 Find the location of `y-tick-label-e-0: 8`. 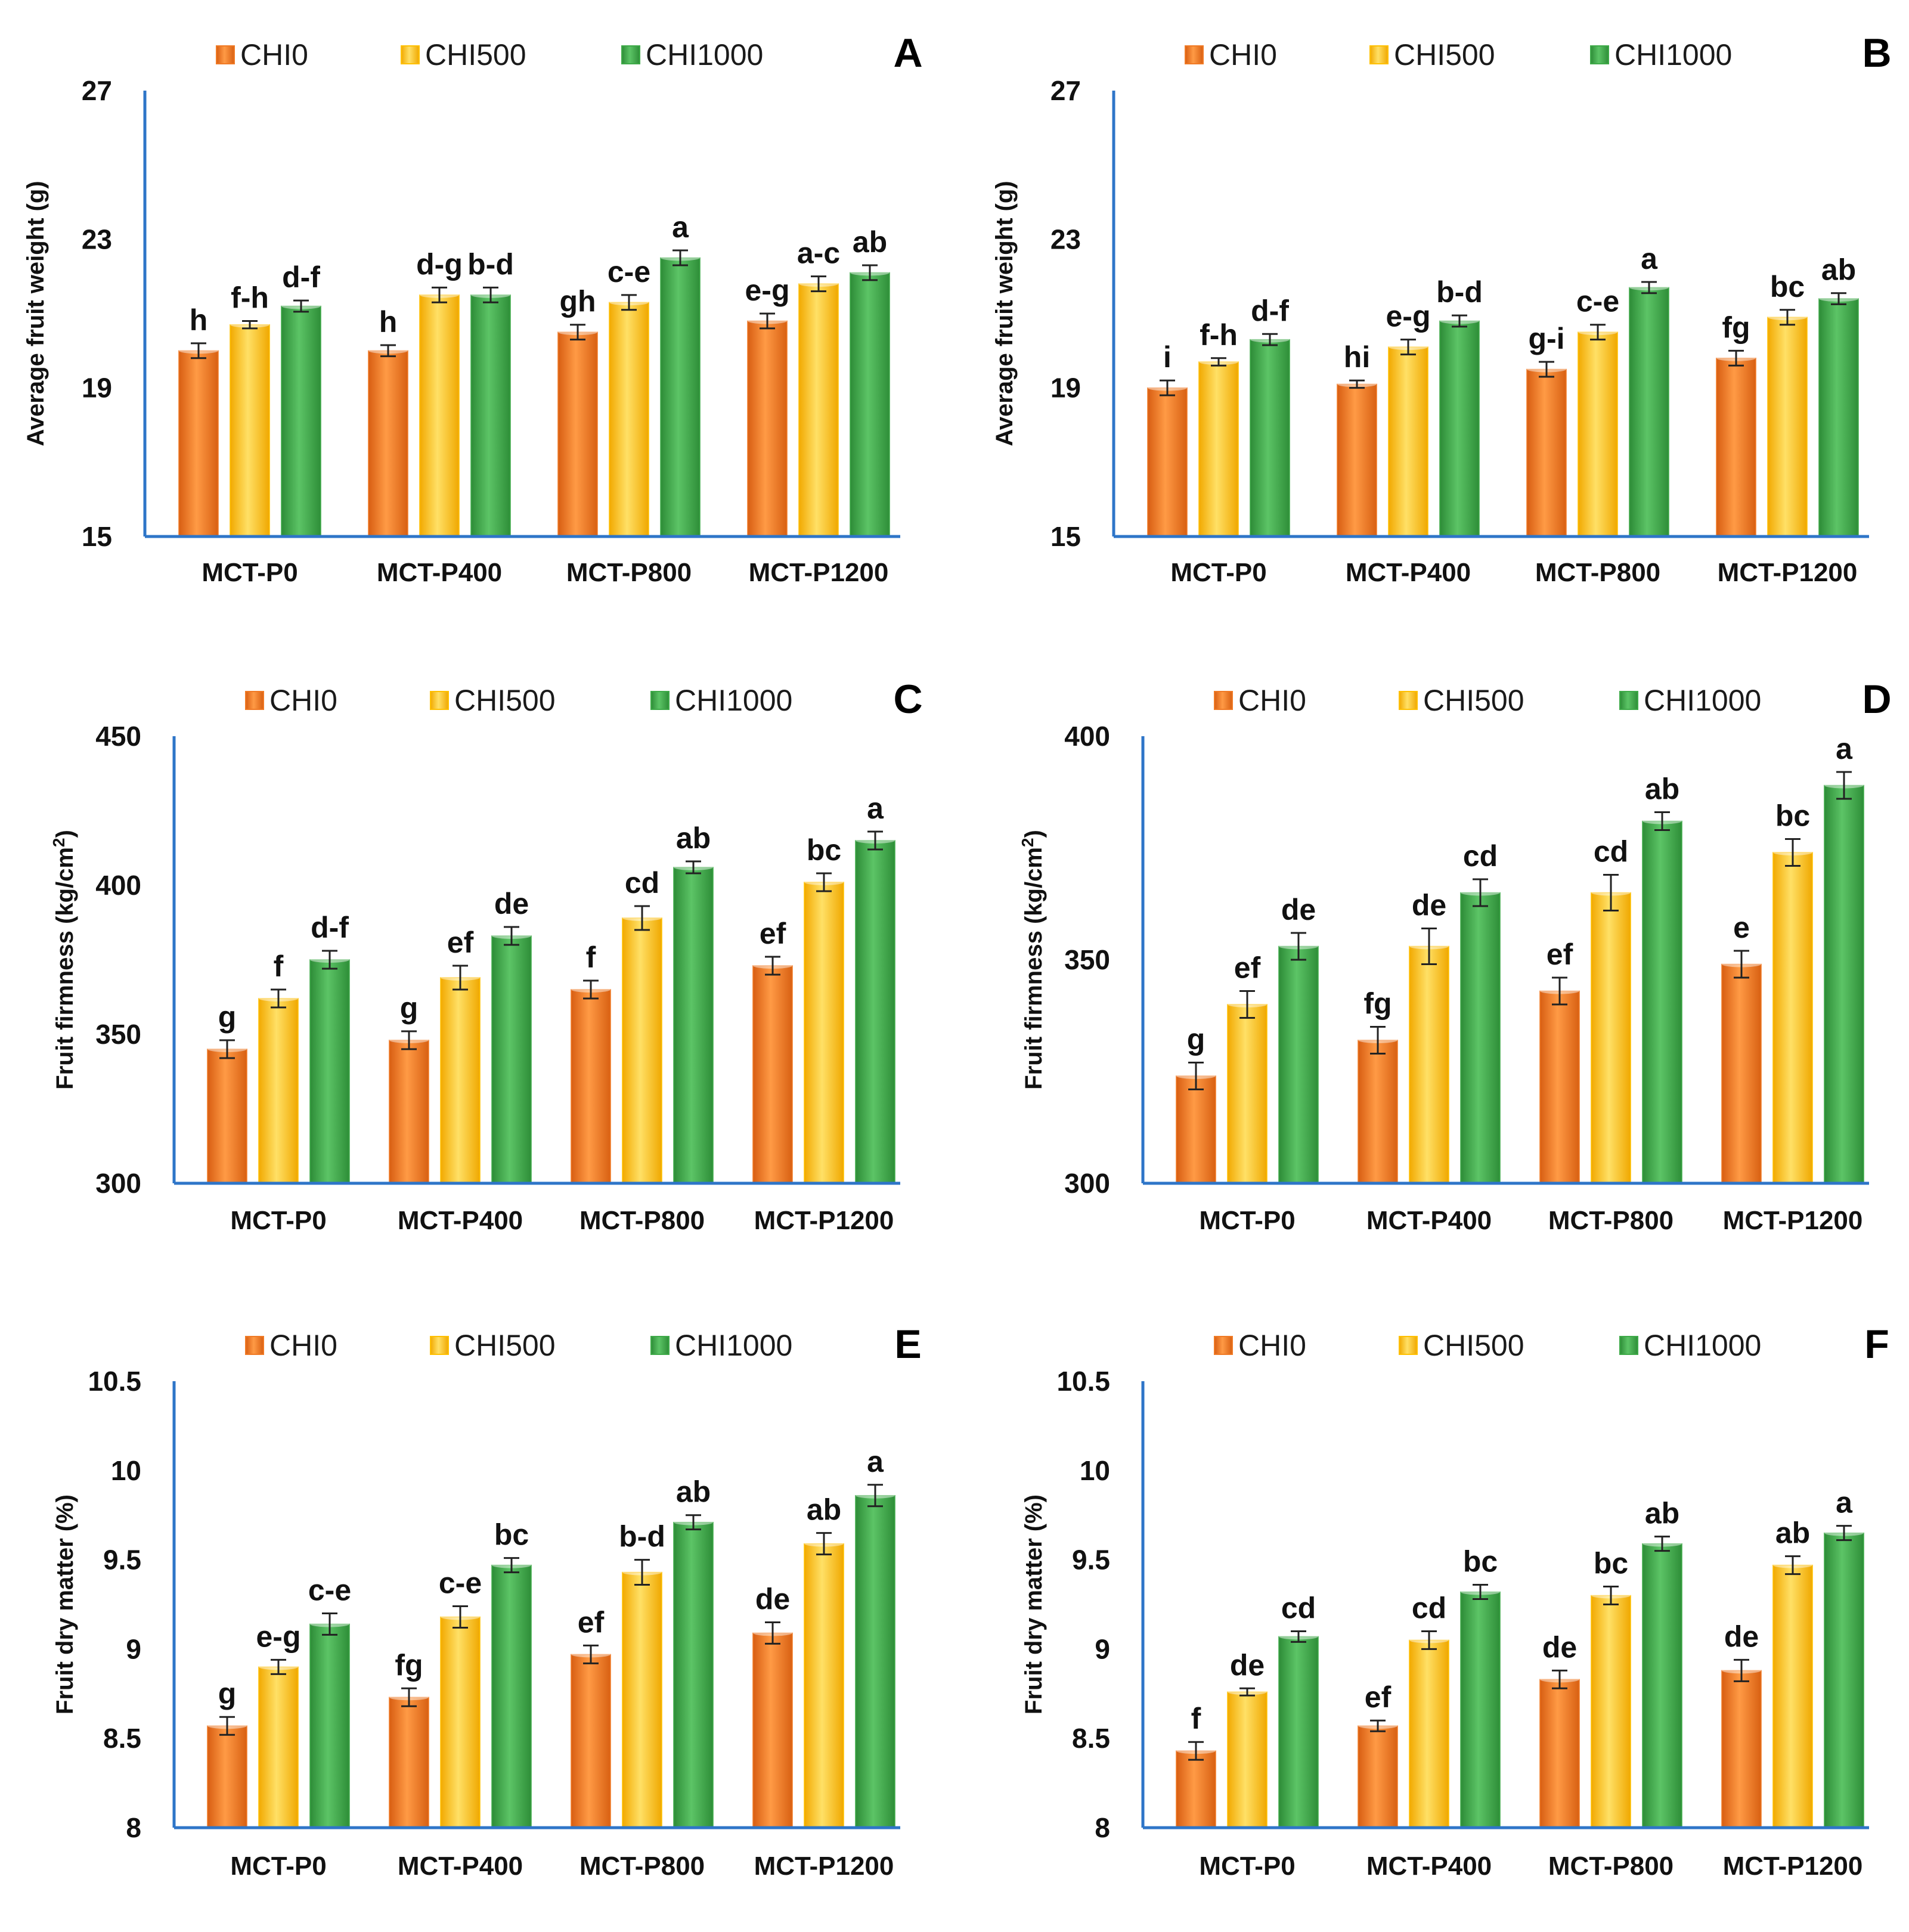

y-tick-label-e-0: 8 is located at coordinates (133, 1827).